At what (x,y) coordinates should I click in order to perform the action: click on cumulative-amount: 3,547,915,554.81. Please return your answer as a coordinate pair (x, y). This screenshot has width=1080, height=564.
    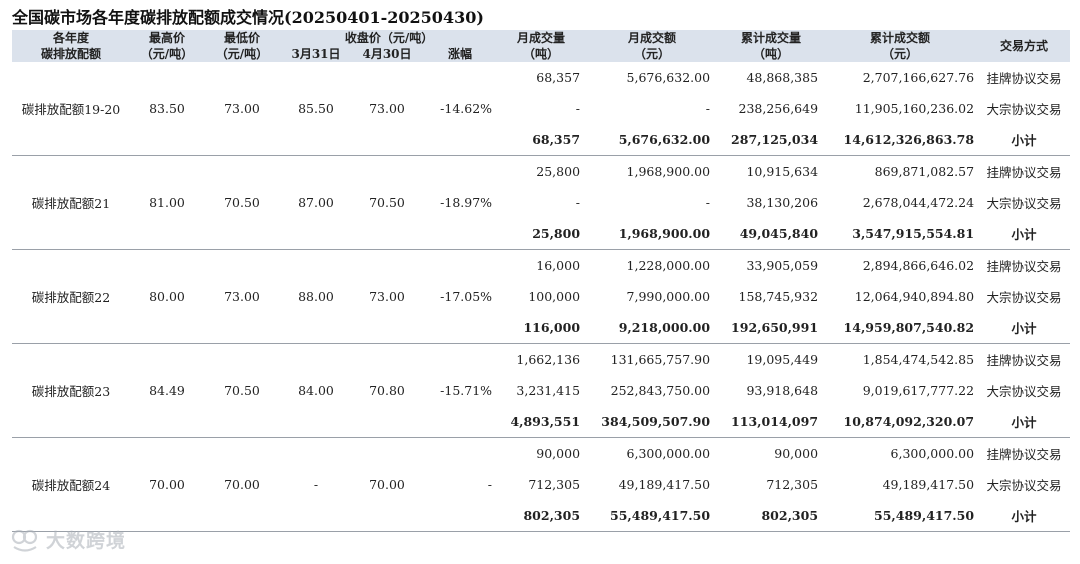
    Looking at the image, I should click on (913, 233).